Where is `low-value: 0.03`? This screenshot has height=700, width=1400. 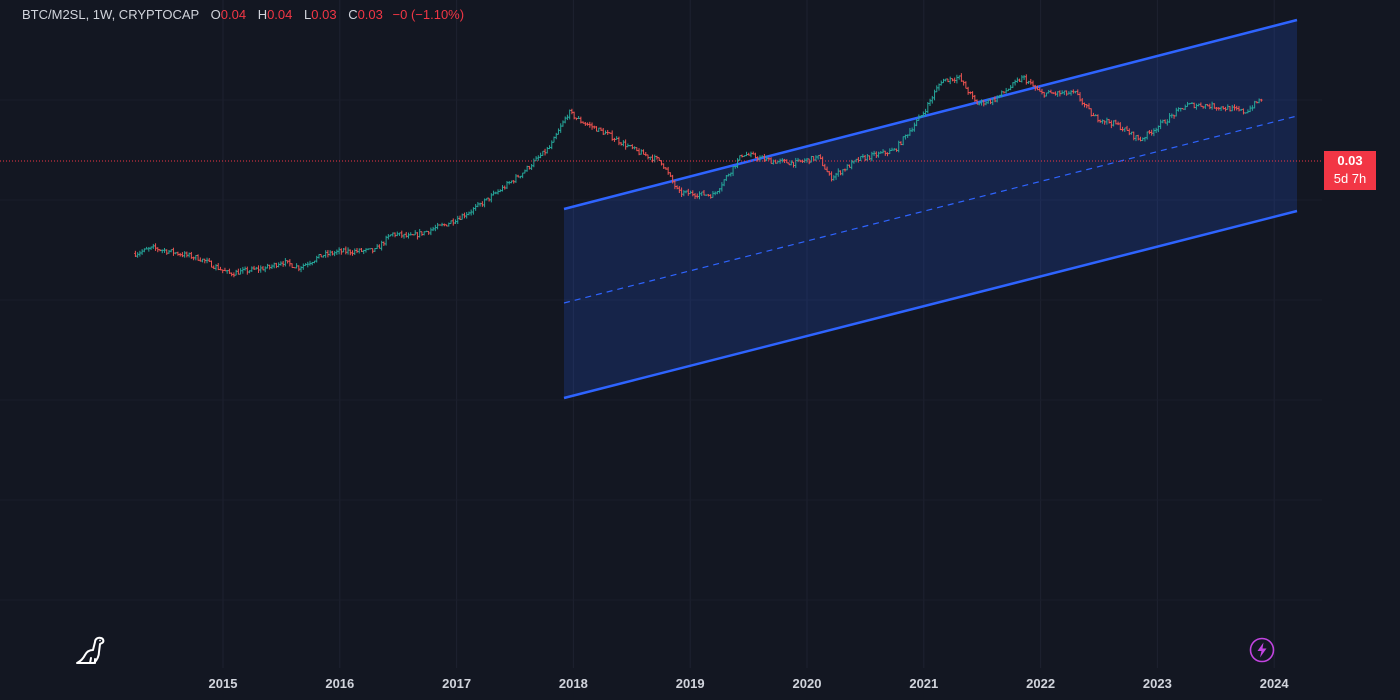 low-value: 0.03 is located at coordinates (324, 14).